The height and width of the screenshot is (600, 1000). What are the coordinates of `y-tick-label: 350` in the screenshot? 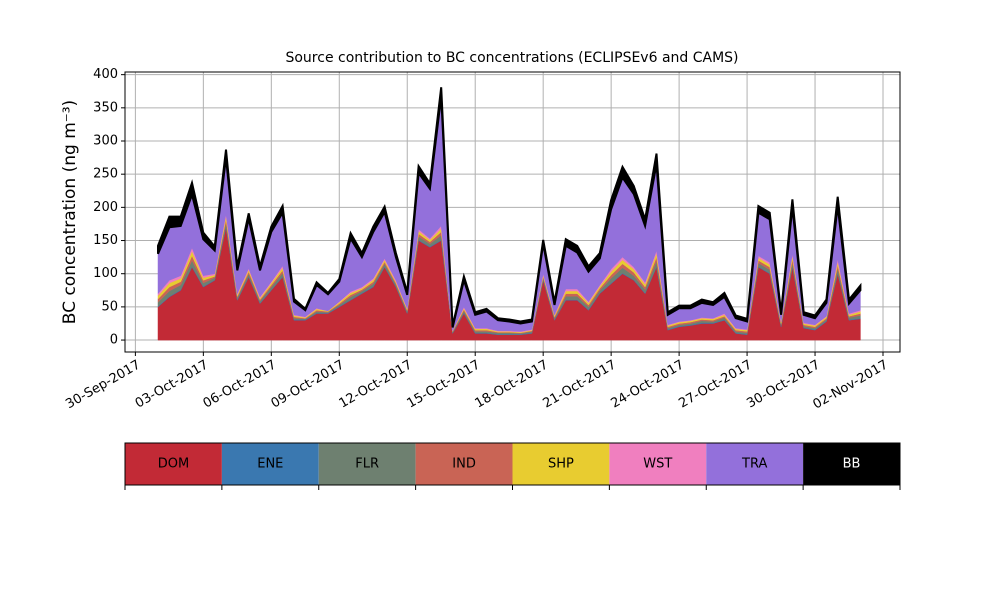 It's located at (105, 107).